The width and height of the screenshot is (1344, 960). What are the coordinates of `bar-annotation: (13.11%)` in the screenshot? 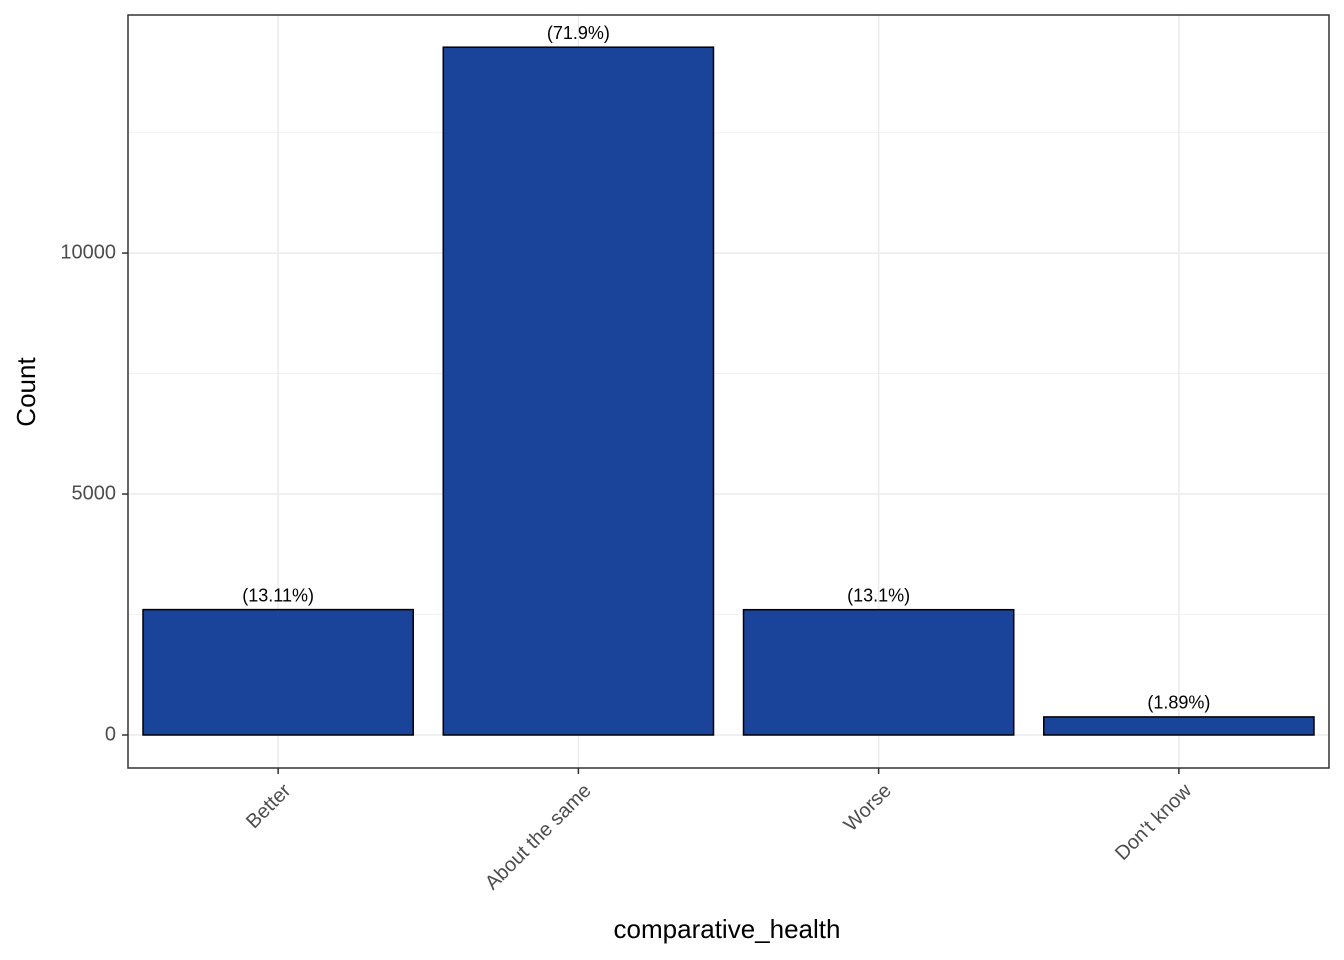 It's located at (278, 595).